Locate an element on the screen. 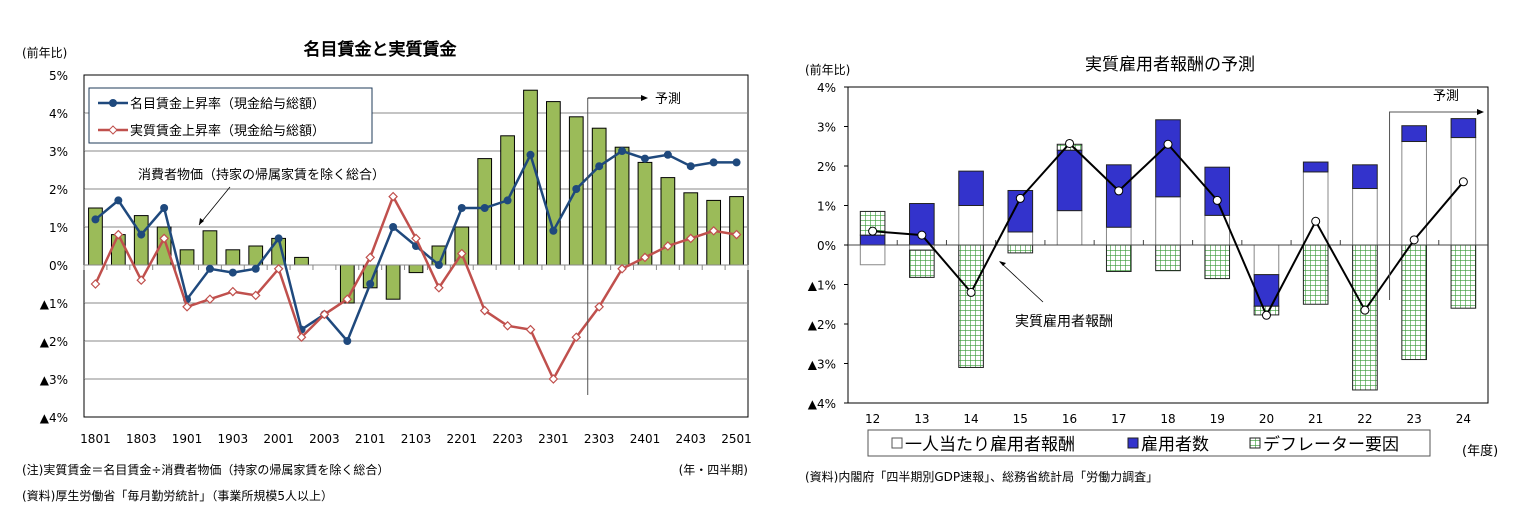 The image size is (1536, 522). right-x-tick-label: 22 is located at coordinates (1364, 419).